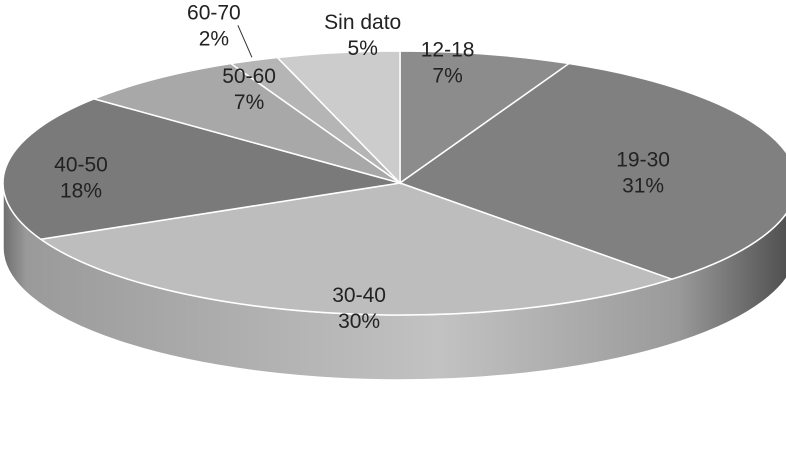  Describe the element at coordinates (643, 160) in the screenshot. I see `slice-label-19-30: 19-30` at that location.